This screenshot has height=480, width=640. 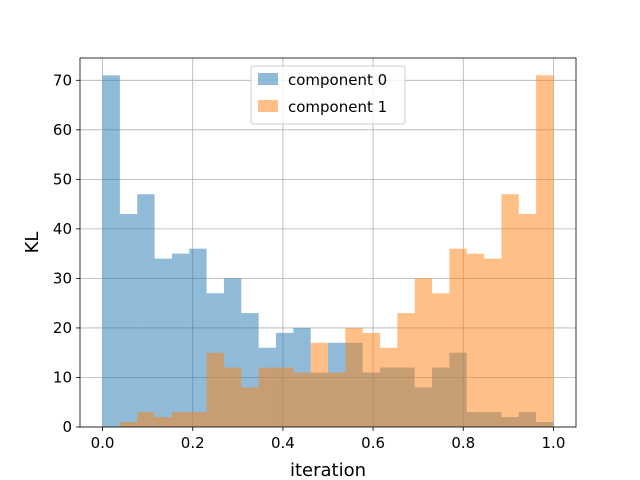 I want to click on legend-label-component-0: component 0, so click(x=337, y=80).